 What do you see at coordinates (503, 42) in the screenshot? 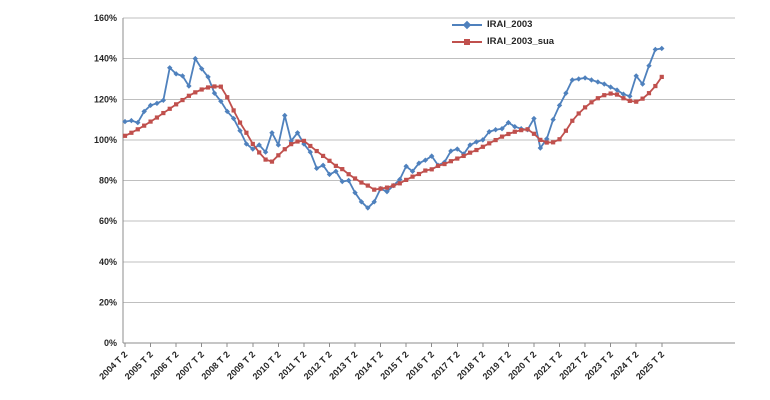
I see `legend-item-irai-2003-sua: IRAI_2003_sua` at bounding box center [503, 42].